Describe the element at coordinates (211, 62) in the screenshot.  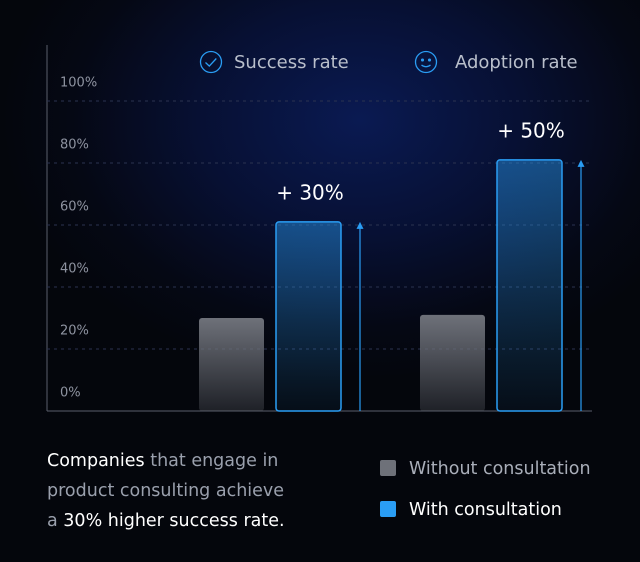
I see `check-icon` at that location.